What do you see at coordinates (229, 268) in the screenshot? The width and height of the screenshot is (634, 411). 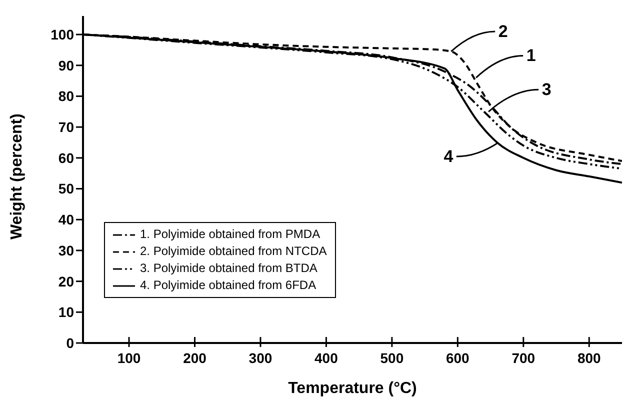 I see `legend-label: 3. Polyimide obtained from BTDA` at bounding box center [229, 268].